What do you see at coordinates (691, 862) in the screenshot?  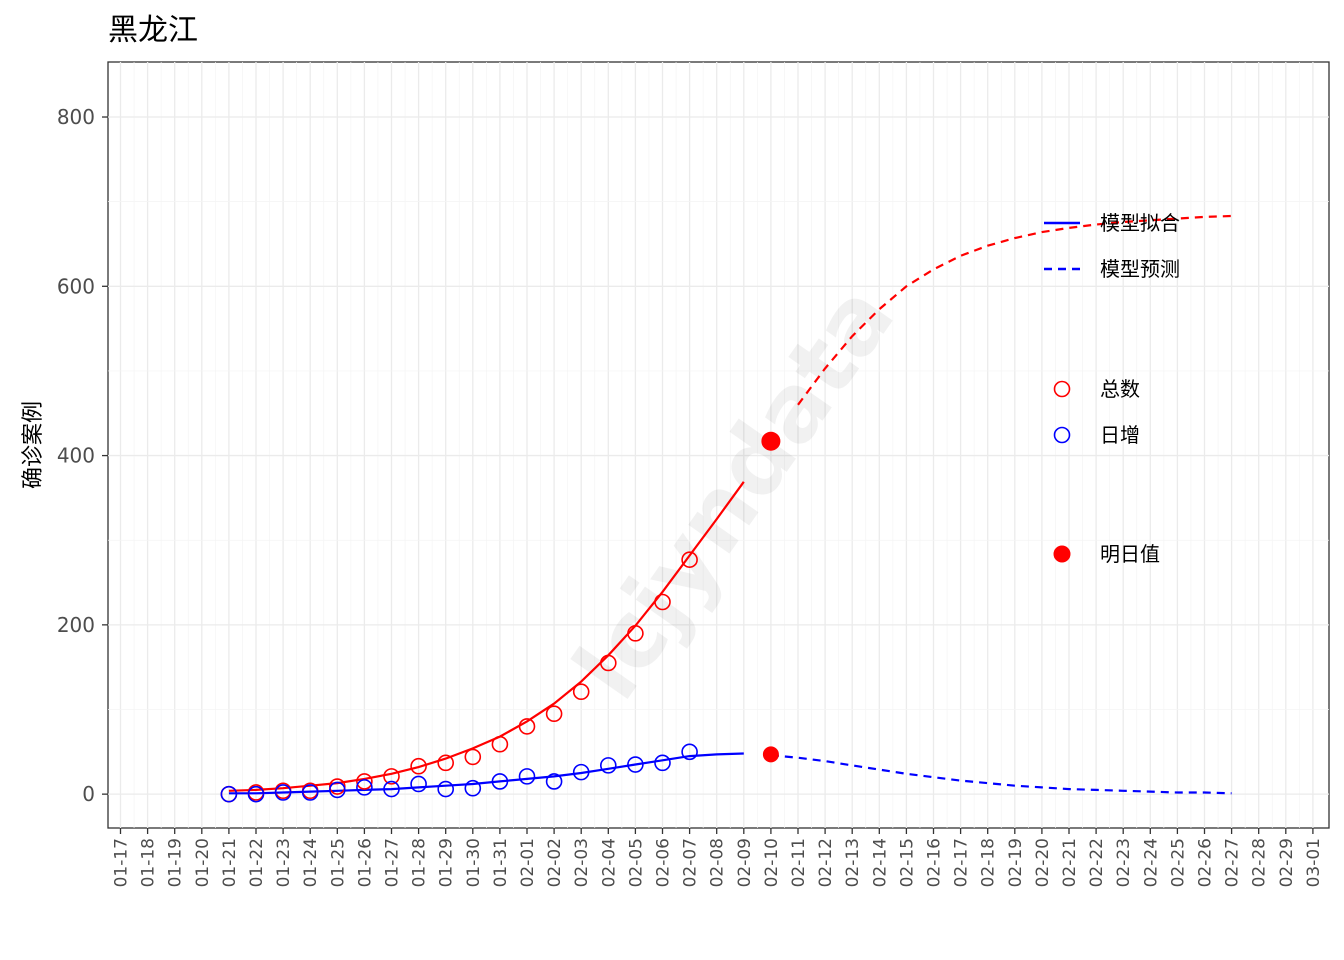 I see `x-tick-label: 02-07` at bounding box center [691, 862].